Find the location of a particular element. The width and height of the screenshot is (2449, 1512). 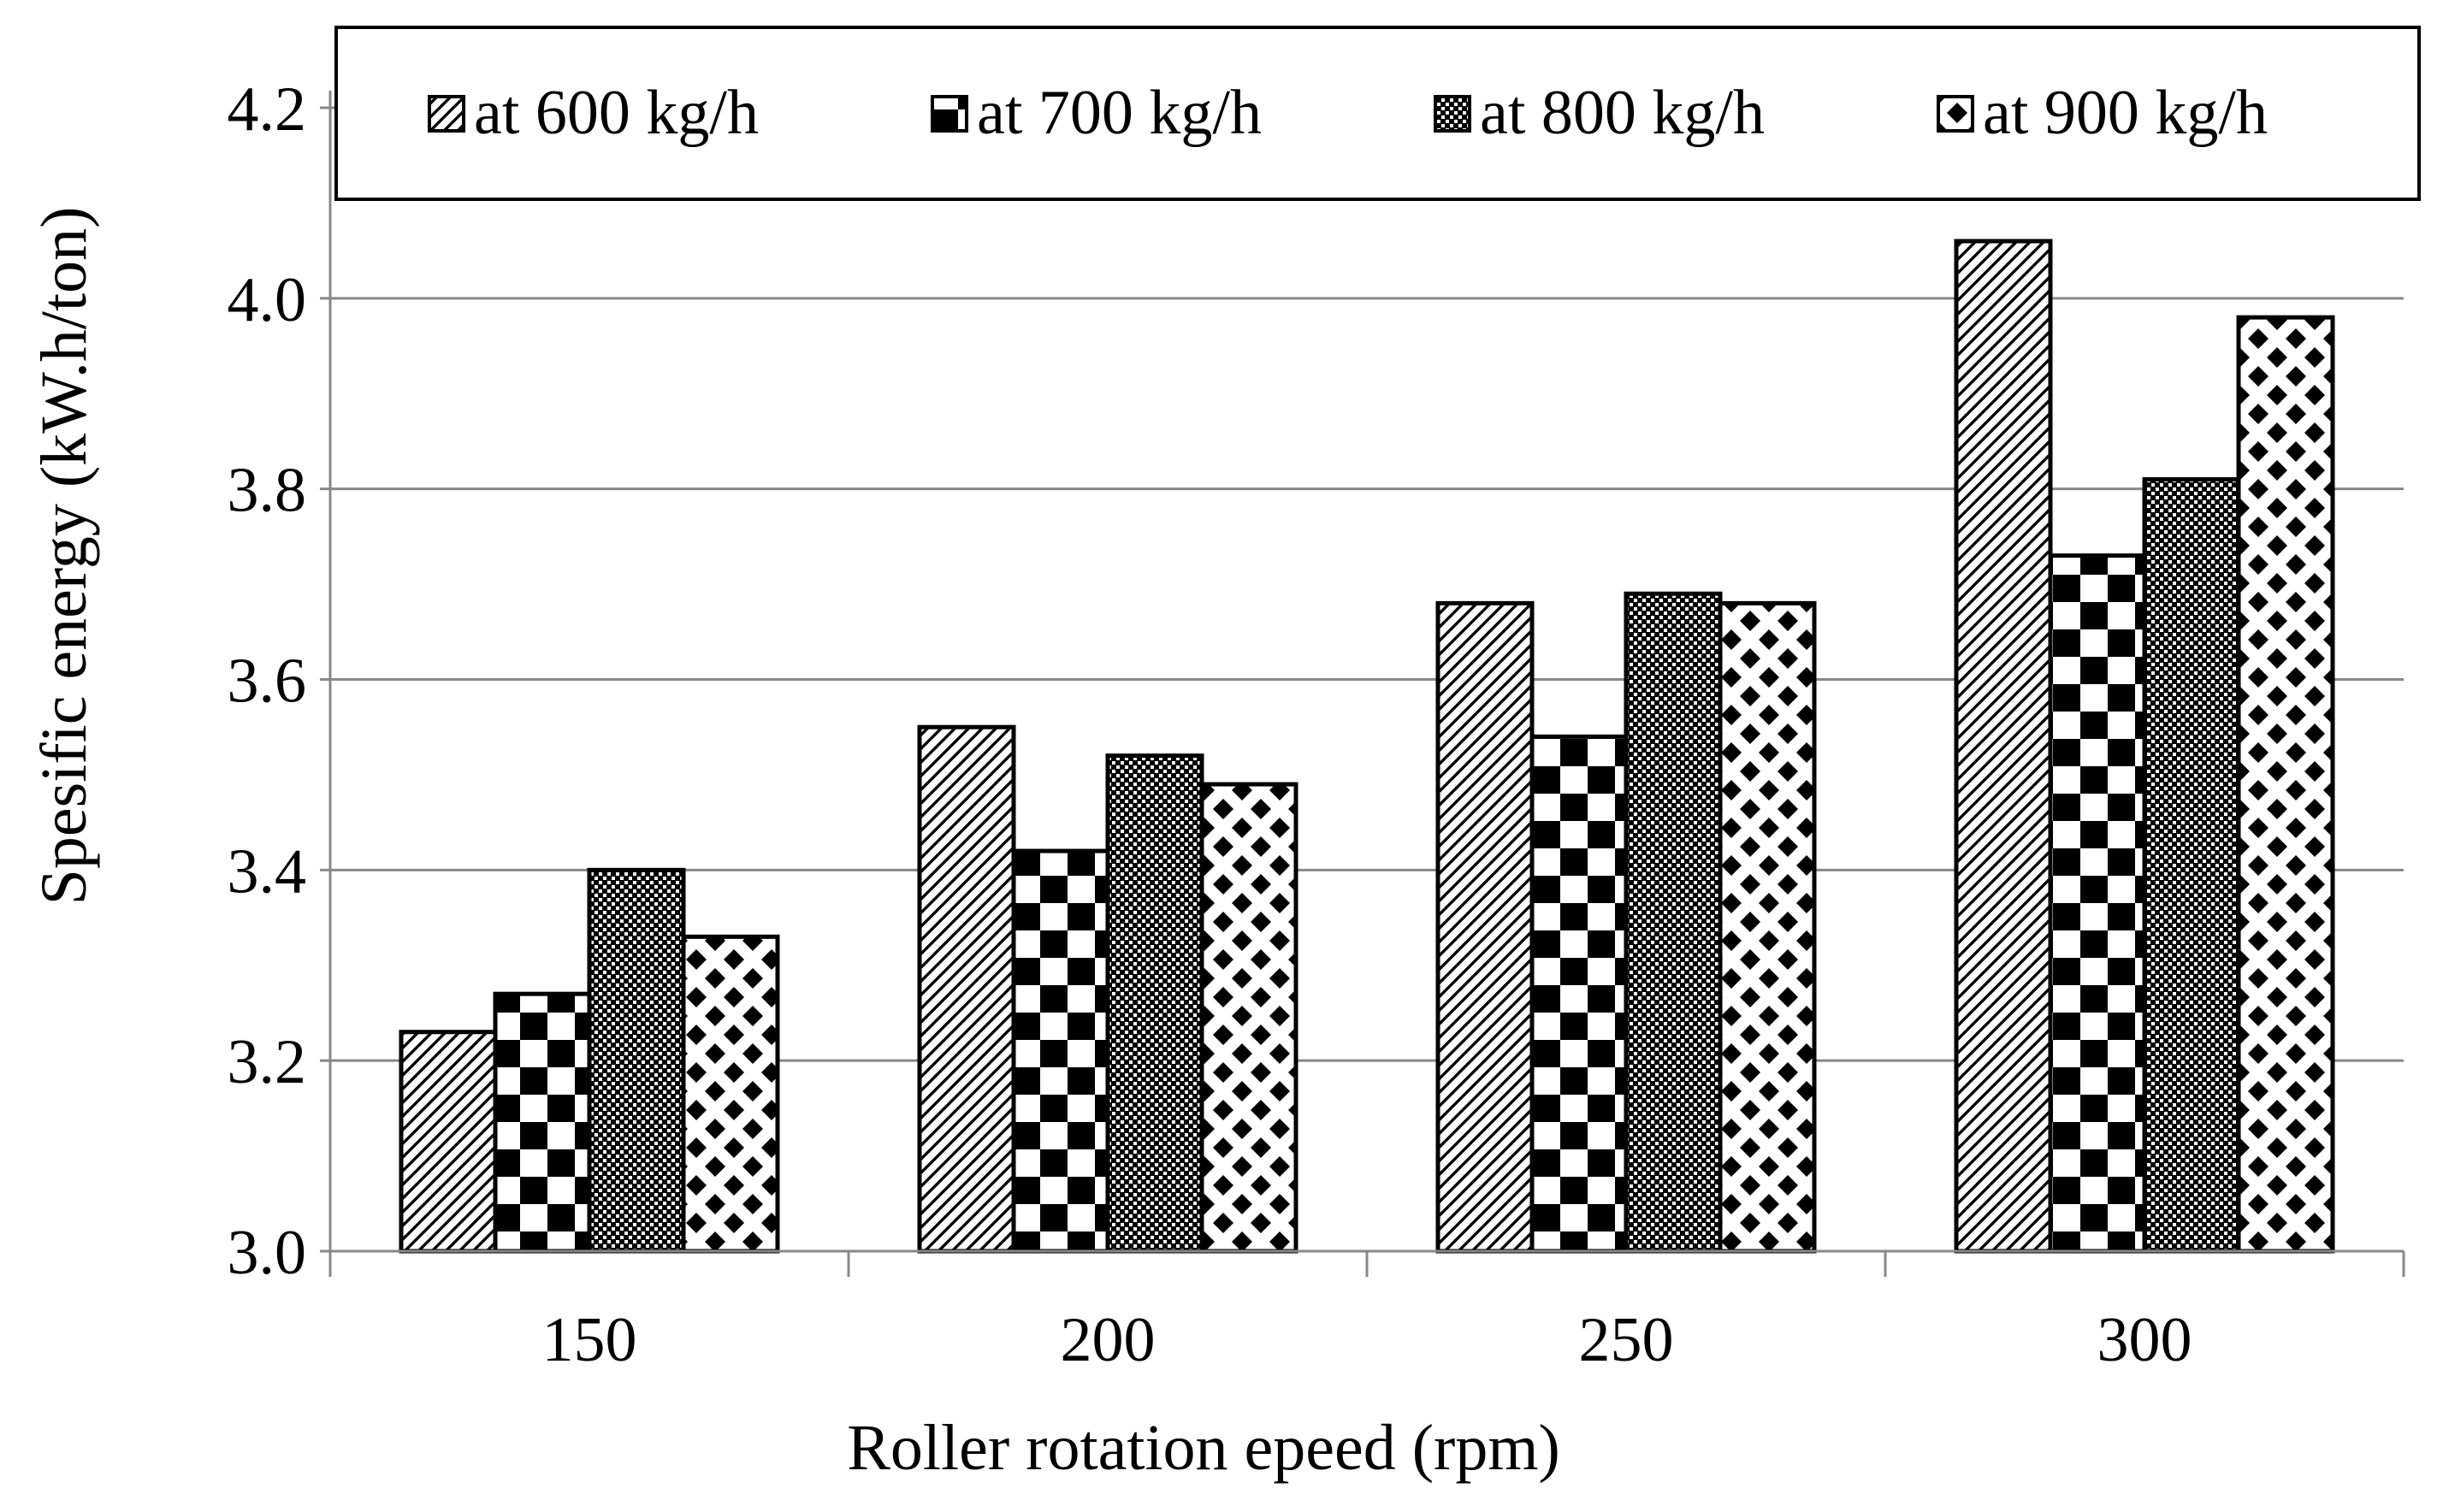

legend-label: at 800 kg/h is located at coordinates (1622, 113).